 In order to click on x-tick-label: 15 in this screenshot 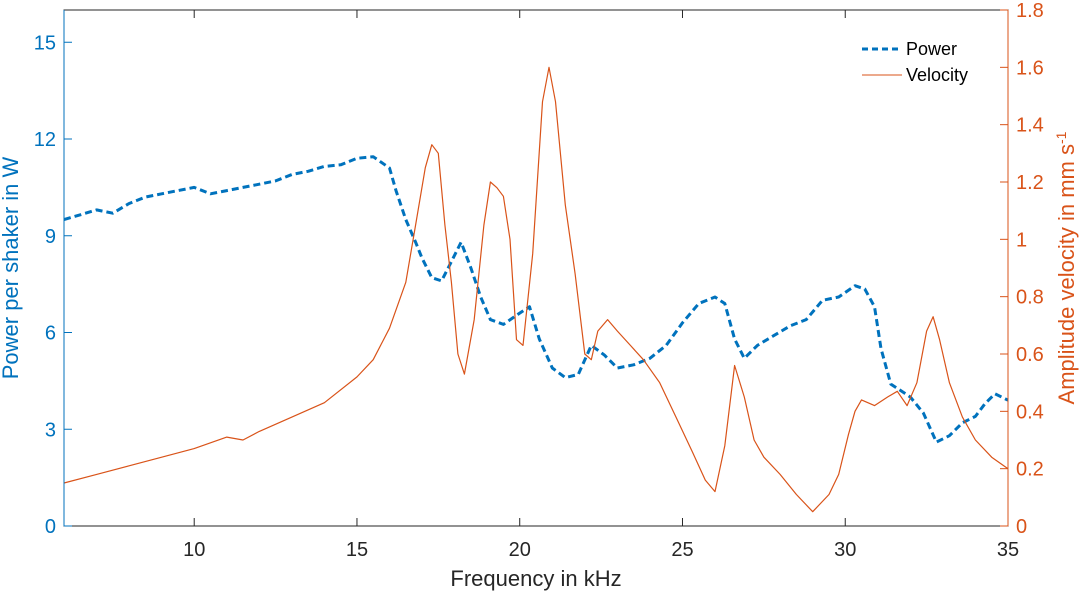, I will do `click(357, 550)`.